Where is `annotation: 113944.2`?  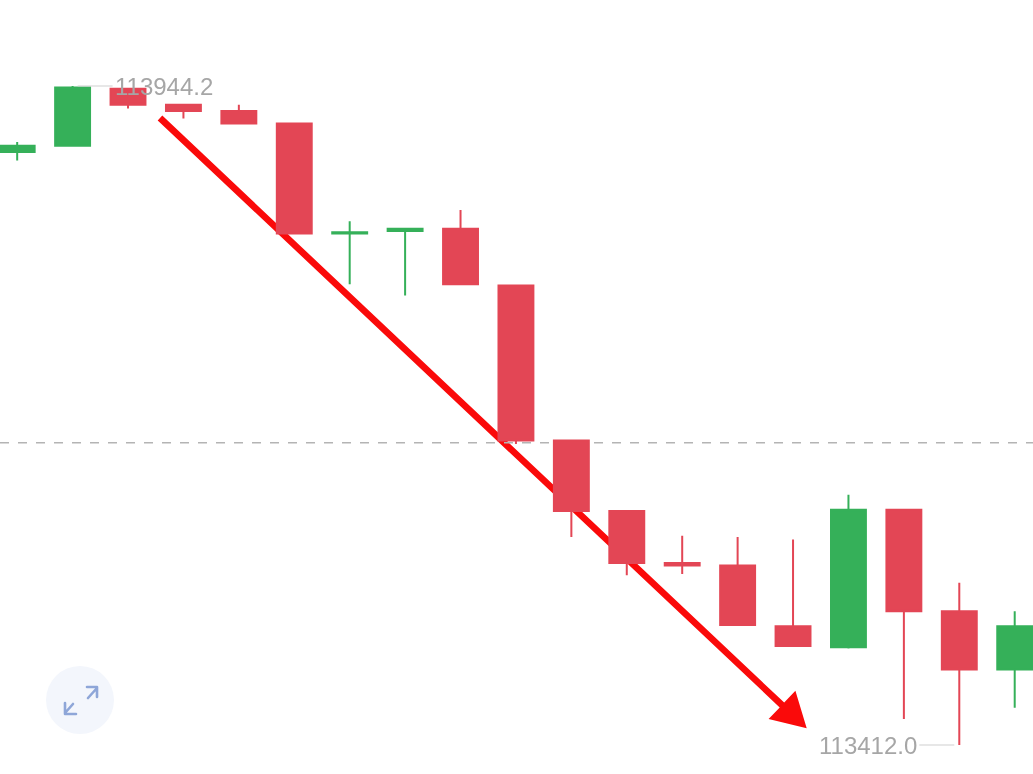
annotation: 113944.2 is located at coordinates (164, 86).